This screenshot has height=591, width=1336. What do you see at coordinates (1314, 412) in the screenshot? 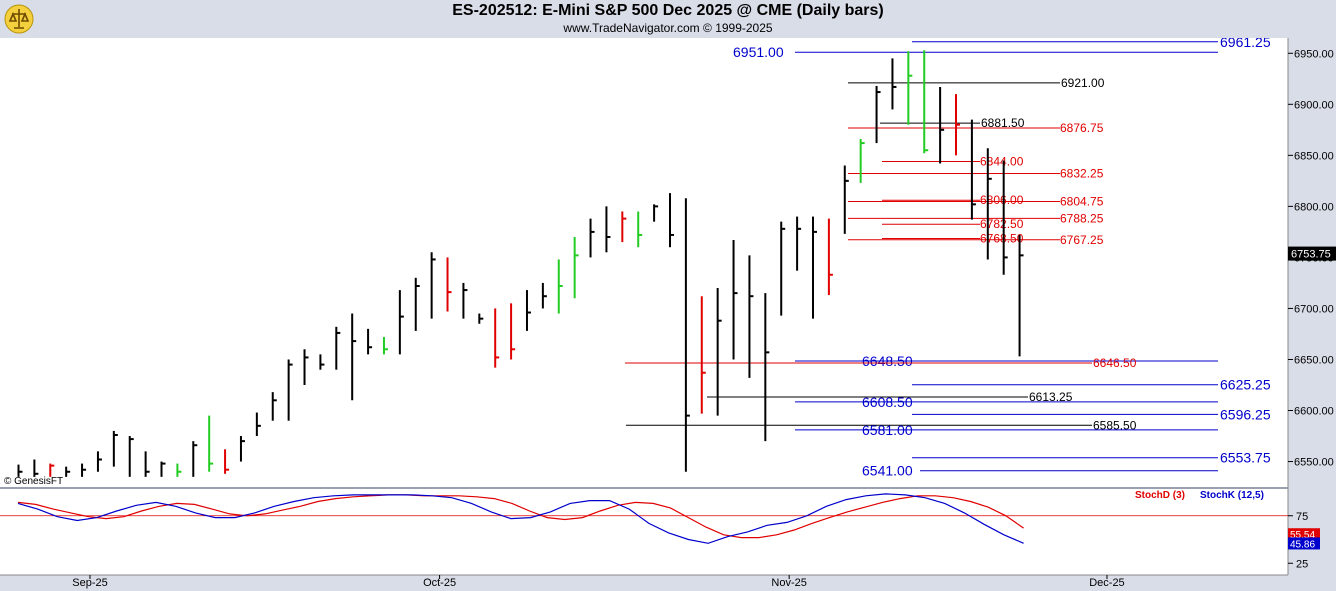
I see `price-tick-label: 6600.00` at bounding box center [1314, 412].